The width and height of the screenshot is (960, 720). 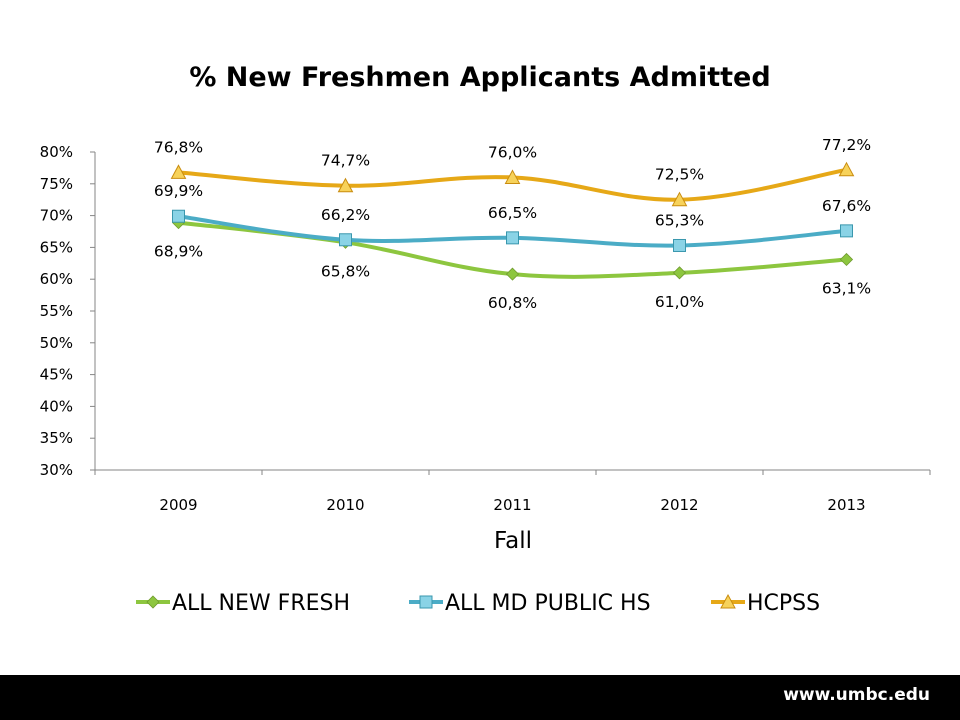 I want to click on data-label-hcpss: 77,2%, so click(x=846, y=145).